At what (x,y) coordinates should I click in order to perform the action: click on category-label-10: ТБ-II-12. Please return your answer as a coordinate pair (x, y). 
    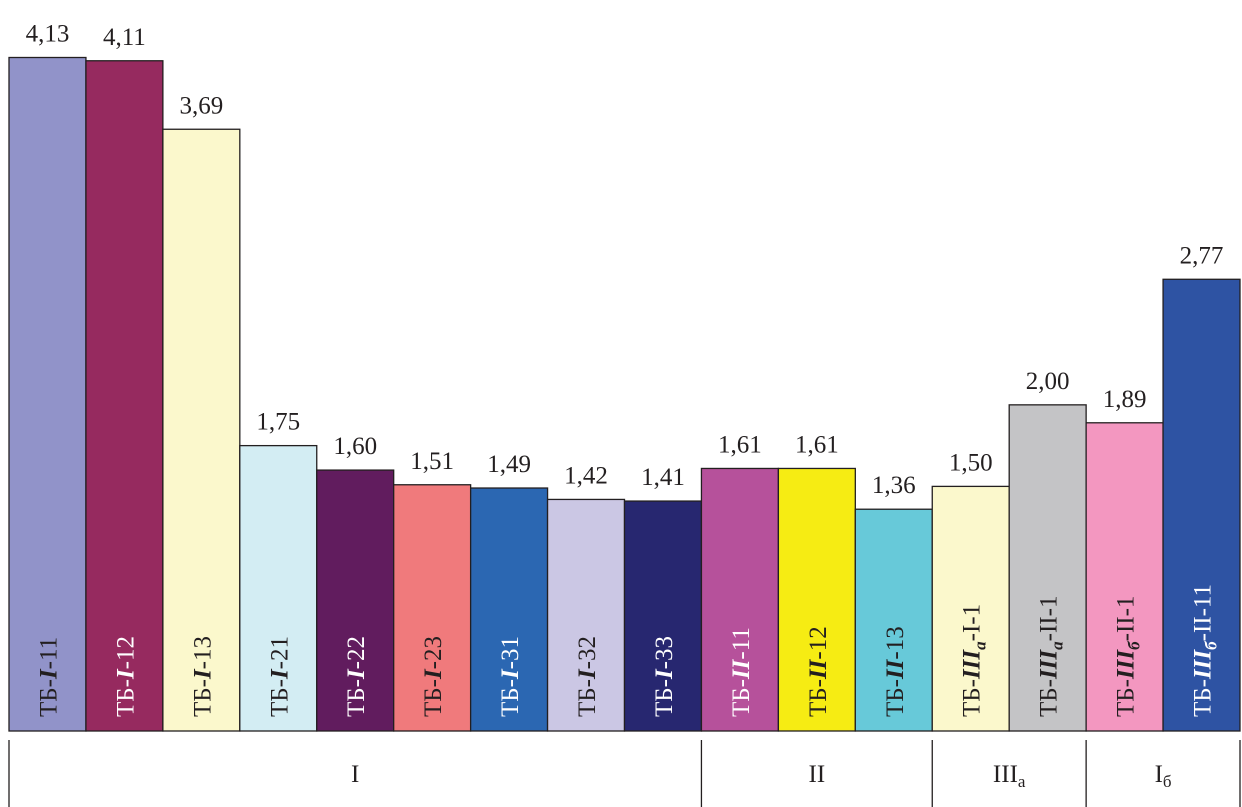
    Looking at the image, I should click on (818, 671).